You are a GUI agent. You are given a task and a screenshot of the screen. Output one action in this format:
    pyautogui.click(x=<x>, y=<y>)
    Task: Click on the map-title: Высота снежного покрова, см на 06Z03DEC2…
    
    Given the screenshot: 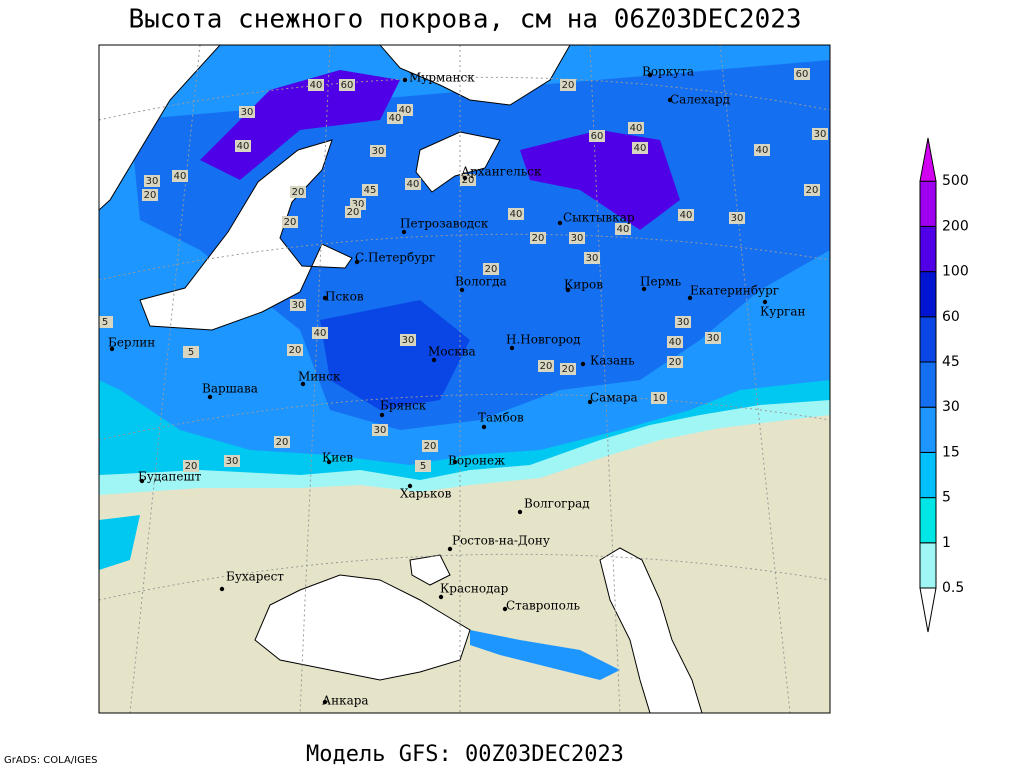 What is the action you would take?
    pyautogui.click(x=464, y=20)
    